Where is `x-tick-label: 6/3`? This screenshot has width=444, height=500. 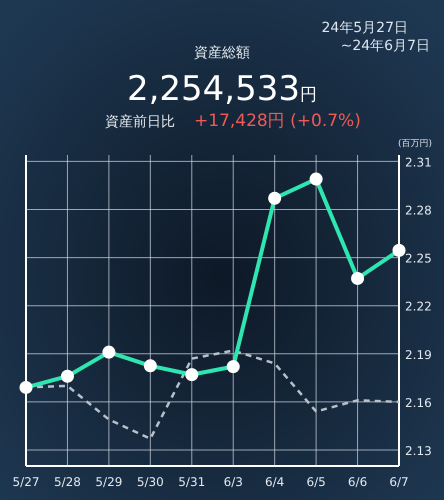 x-tick-label: 6/3 is located at coordinates (233, 482).